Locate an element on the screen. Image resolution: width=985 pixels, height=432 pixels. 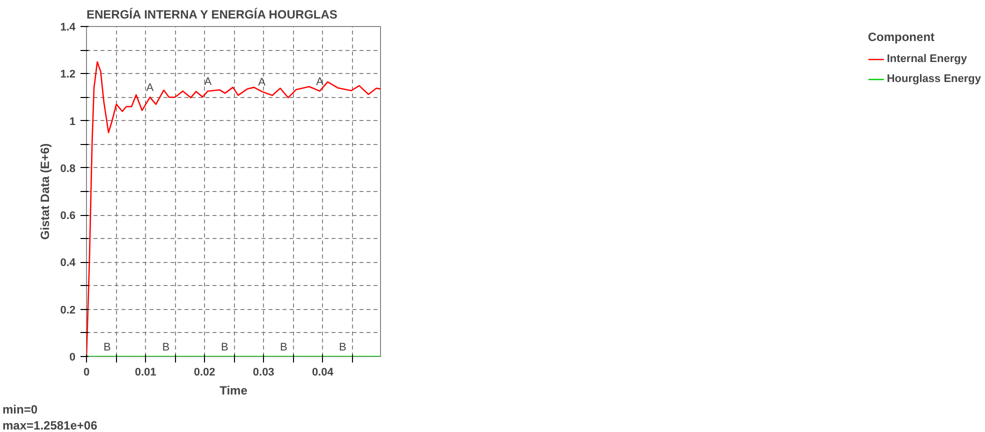
y-tick-label: 0.8 is located at coordinates (68, 168).